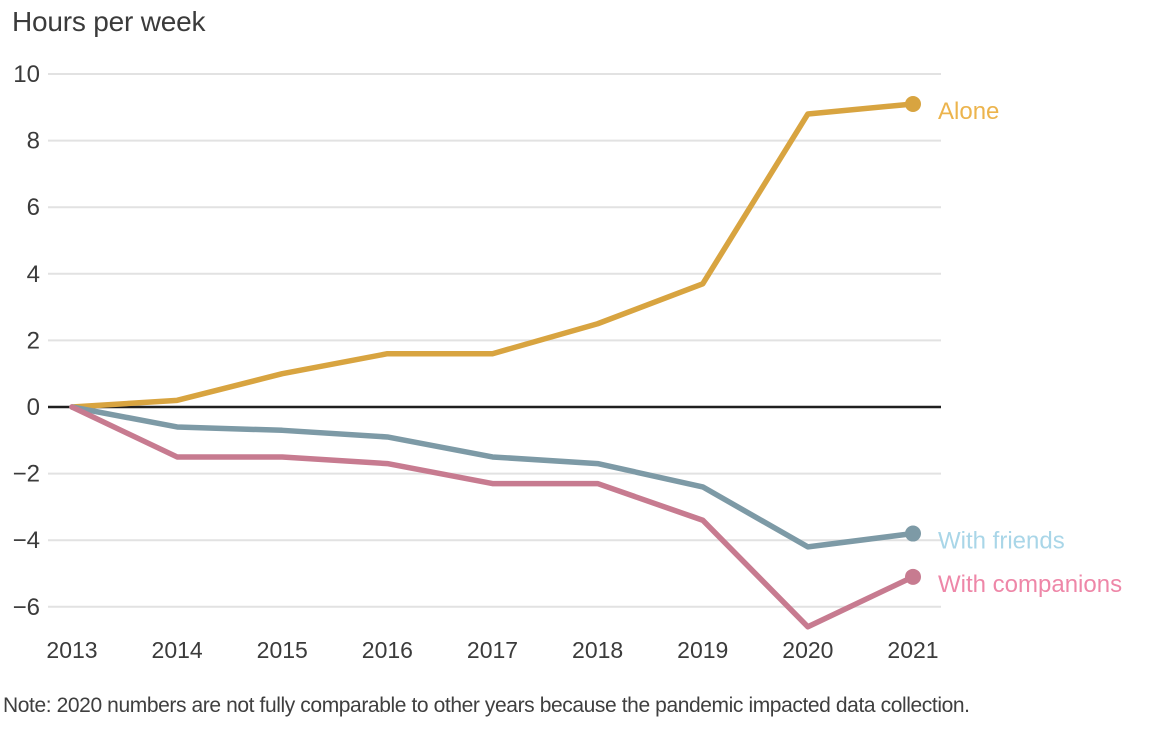 Image resolution: width=1168 pixels, height=736 pixels. Describe the element at coordinates (33, 340) in the screenshot. I see `y-tick-label: 2` at that location.